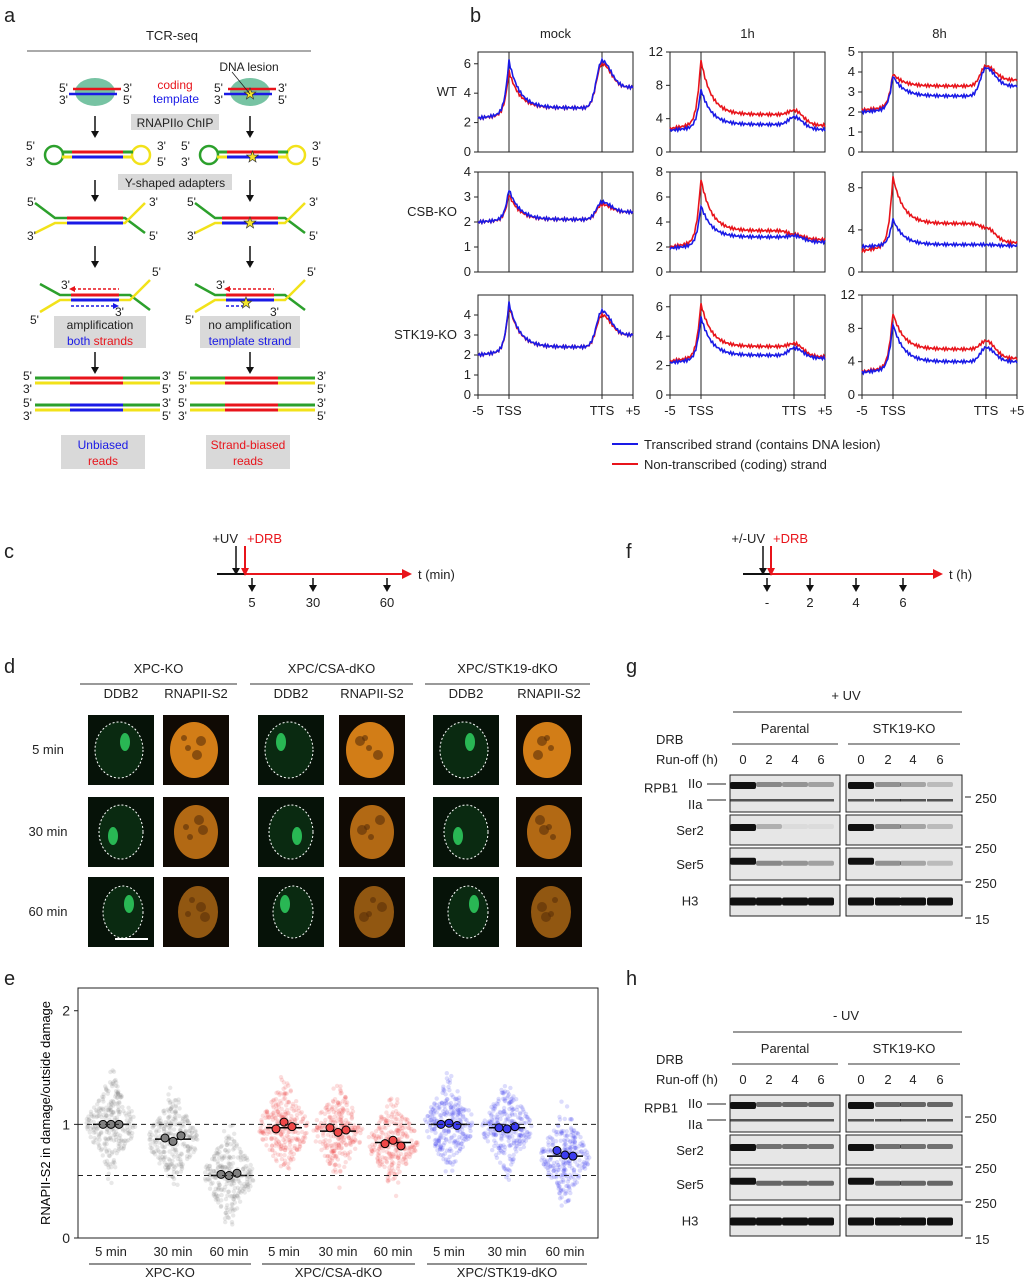 The height and width of the screenshot is (1280, 1032). What do you see at coordinates (742, 759) in the screenshot?
I see `lane-label: 0` at bounding box center [742, 759].